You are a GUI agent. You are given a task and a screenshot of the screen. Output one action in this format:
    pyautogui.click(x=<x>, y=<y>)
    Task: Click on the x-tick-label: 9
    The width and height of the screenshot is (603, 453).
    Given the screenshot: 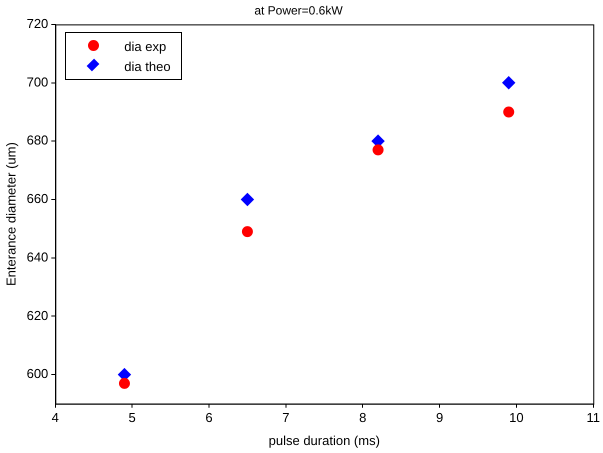 What is the action you would take?
    pyautogui.click(x=440, y=418)
    